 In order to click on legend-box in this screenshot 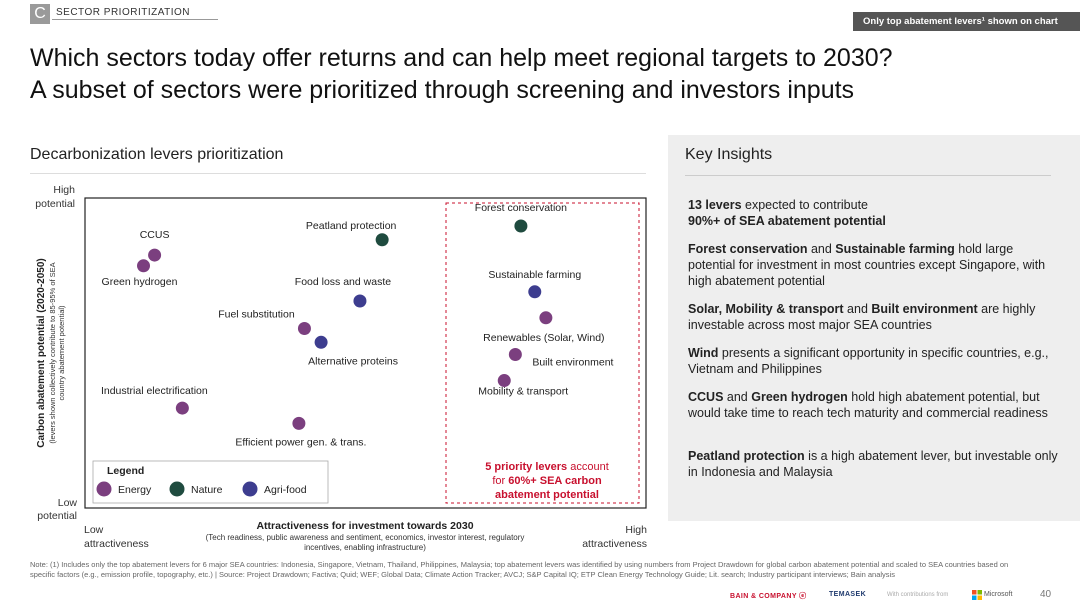, I will do `click(210, 482)`.